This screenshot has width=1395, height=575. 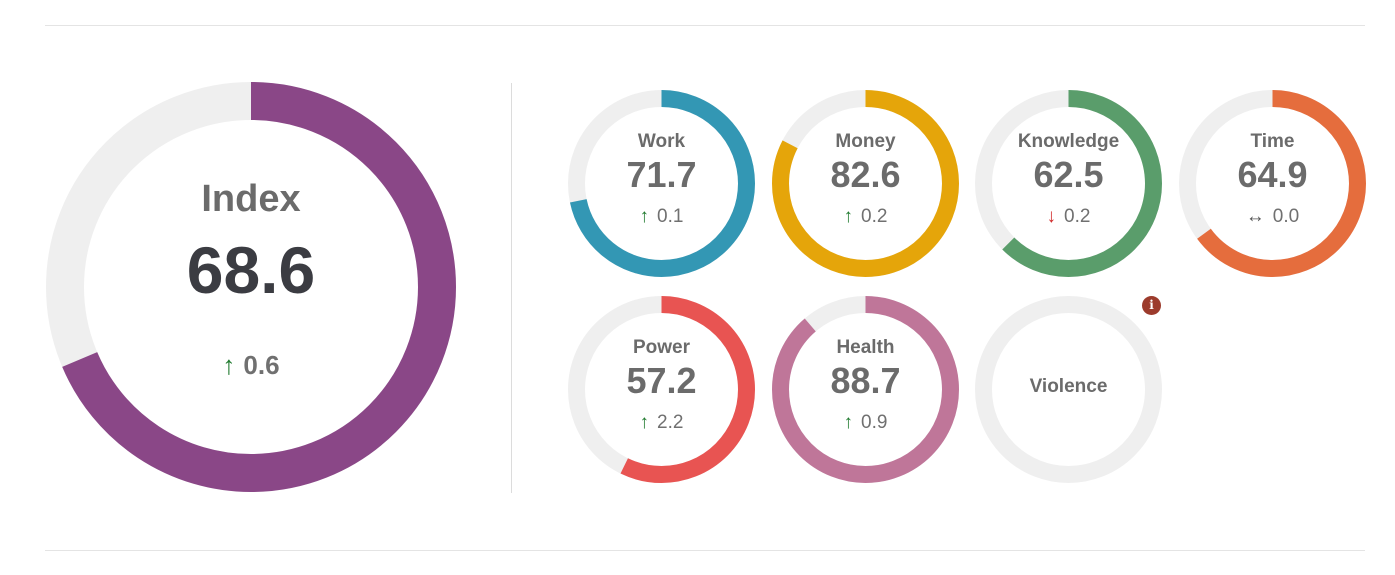 I want to click on power-value: 57.2, so click(x=661, y=380).